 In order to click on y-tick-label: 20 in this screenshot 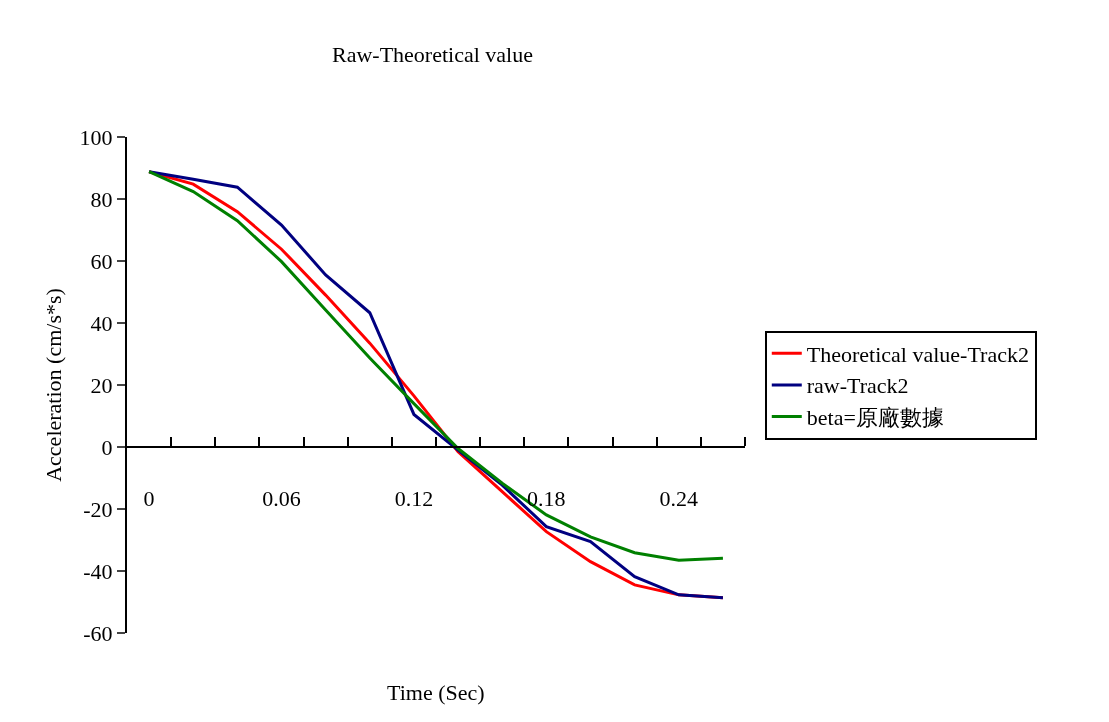, I will do `click(101, 385)`.